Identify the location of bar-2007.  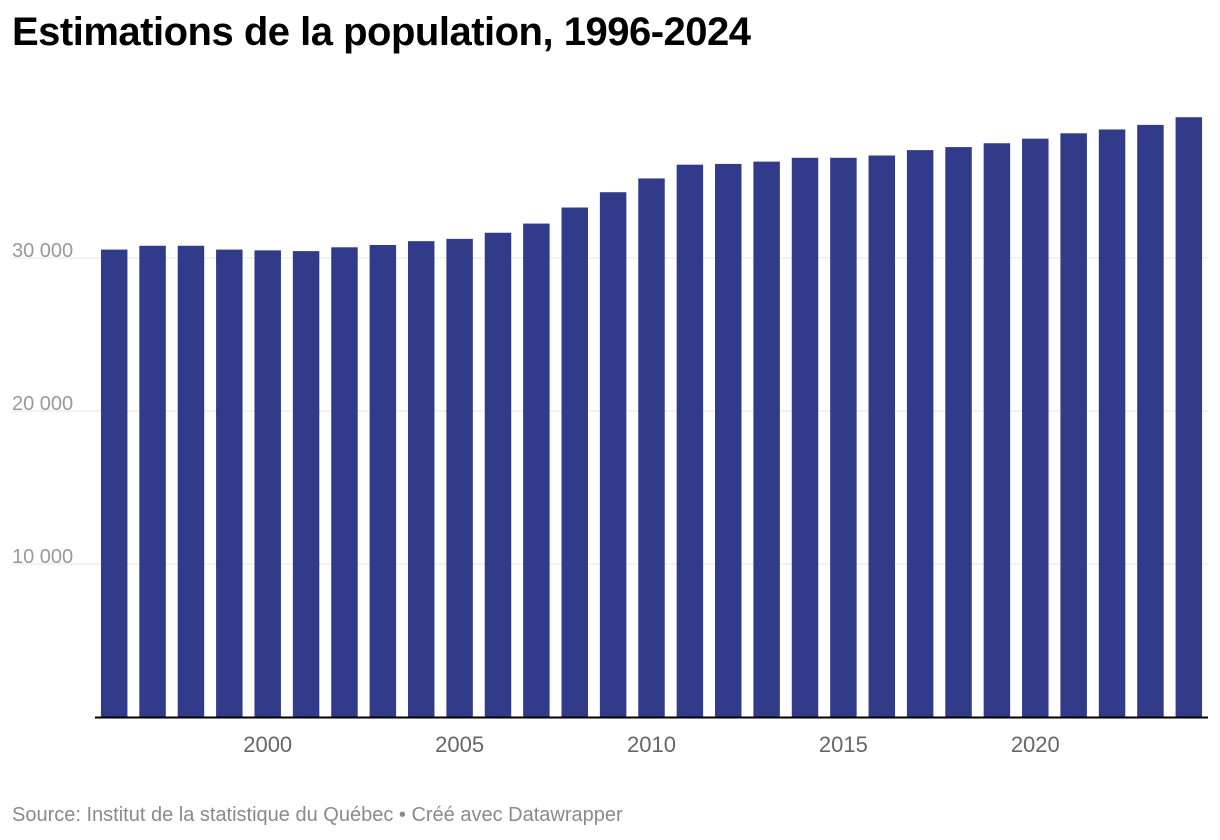
(536, 470).